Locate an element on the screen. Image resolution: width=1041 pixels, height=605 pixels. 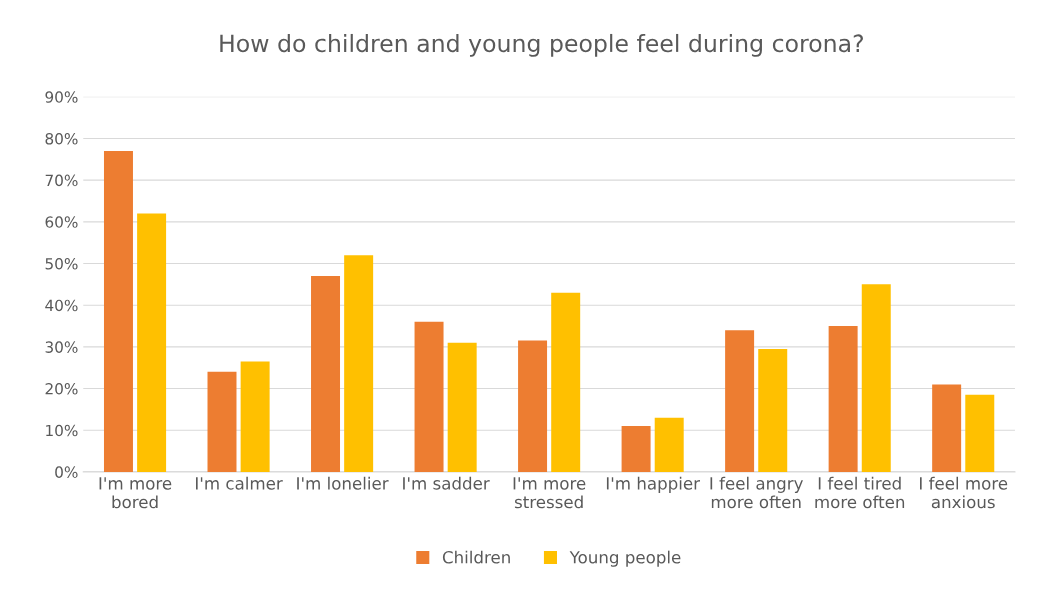
x-tick-label: I feel more anxious is located at coordinates (964, 492).